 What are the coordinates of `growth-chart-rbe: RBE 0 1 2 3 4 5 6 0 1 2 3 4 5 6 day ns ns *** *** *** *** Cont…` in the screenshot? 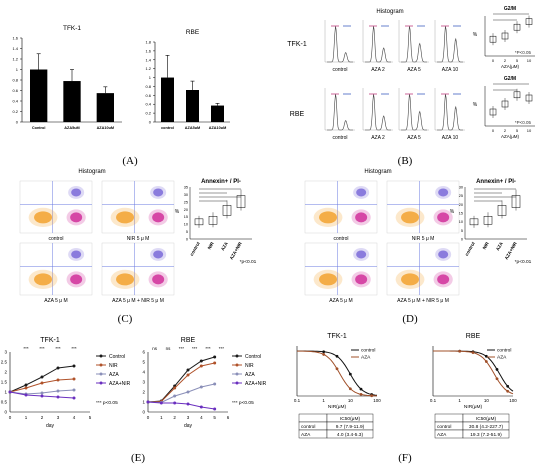 It's located at (204, 383).